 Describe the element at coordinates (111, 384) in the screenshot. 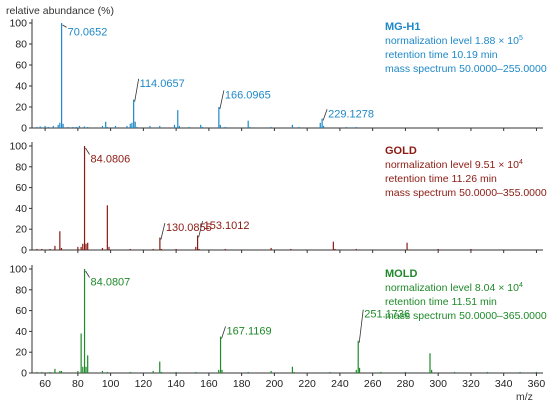

I see `x-tick-label: 100` at that location.